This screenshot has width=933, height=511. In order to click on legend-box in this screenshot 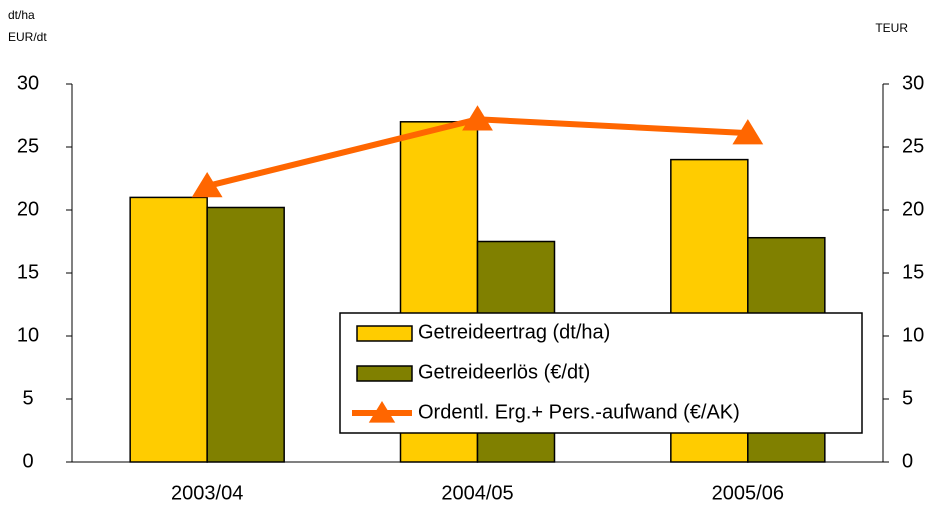, I will do `click(601, 373)`.